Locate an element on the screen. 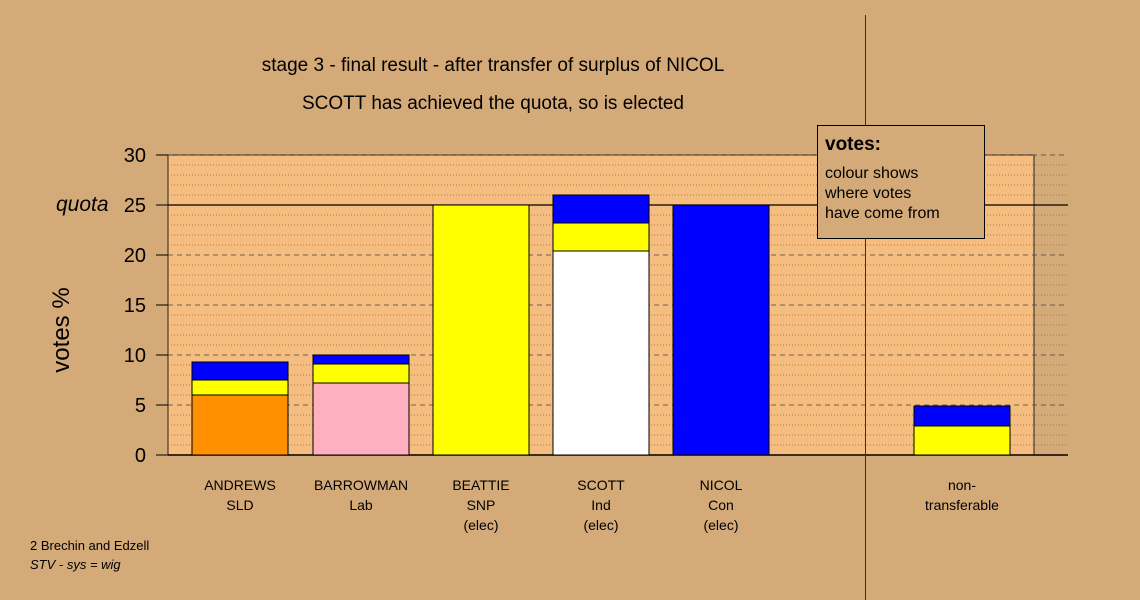 The height and width of the screenshot is (600, 1140). quota-label: quota is located at coordinates (82, 204).